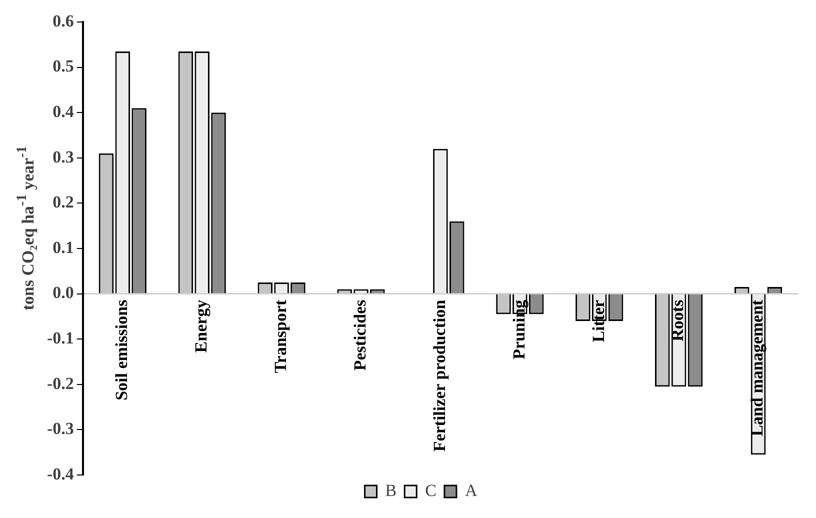 The height and width of the screenshot is (518, 816). Describe the element at coordinates (60, 383) in the screenshot. I see `y-tick-label: -0.2` at that location.